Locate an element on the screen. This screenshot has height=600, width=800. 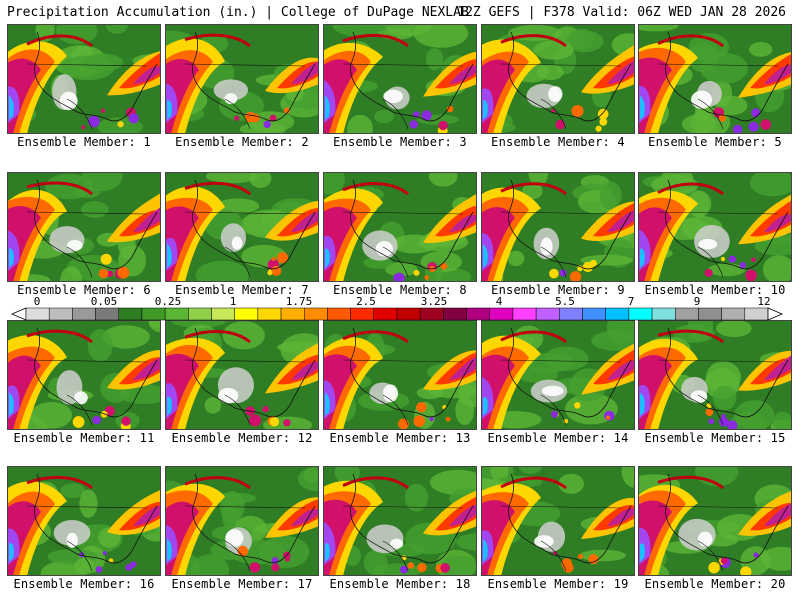
colorbar-tick-label: 9 is located at coordinates (697, 301).